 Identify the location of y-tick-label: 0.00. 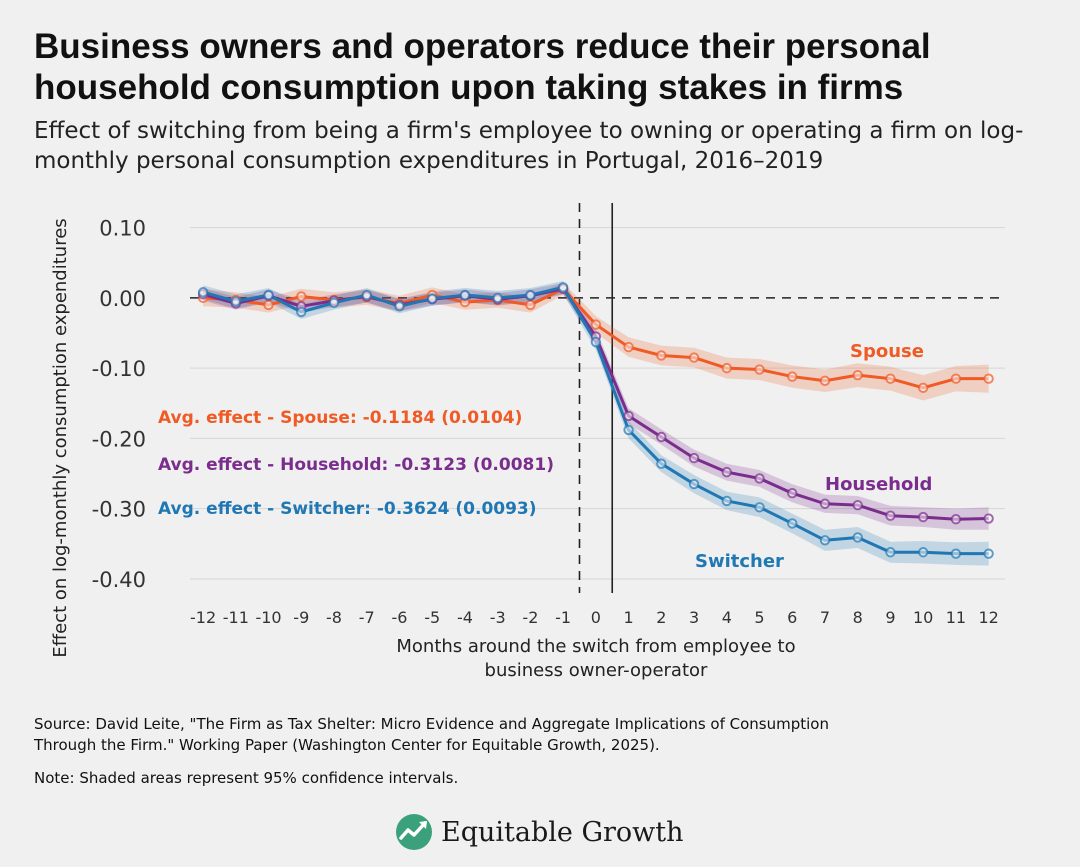
(122, 299).